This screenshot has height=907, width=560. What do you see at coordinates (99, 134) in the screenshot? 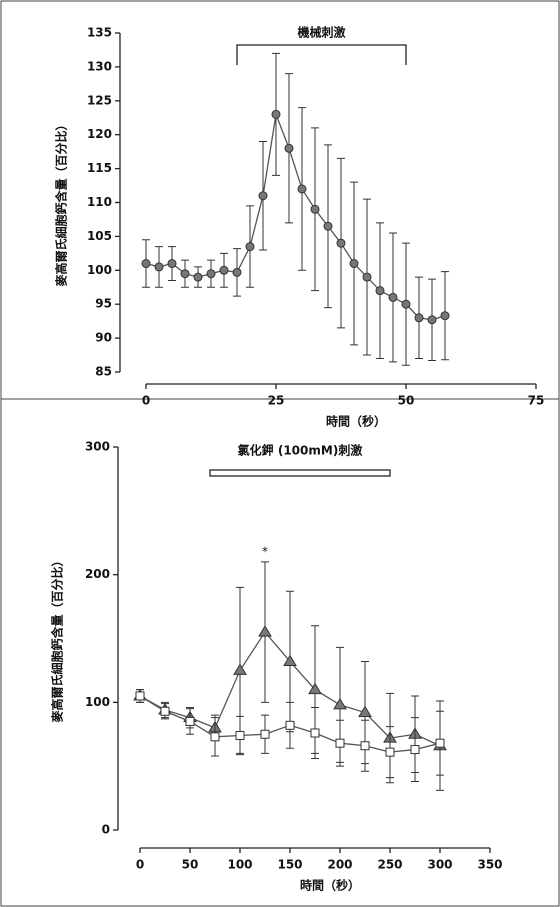
I see `y-tick-label: 120` at bounding box center [99, 134].